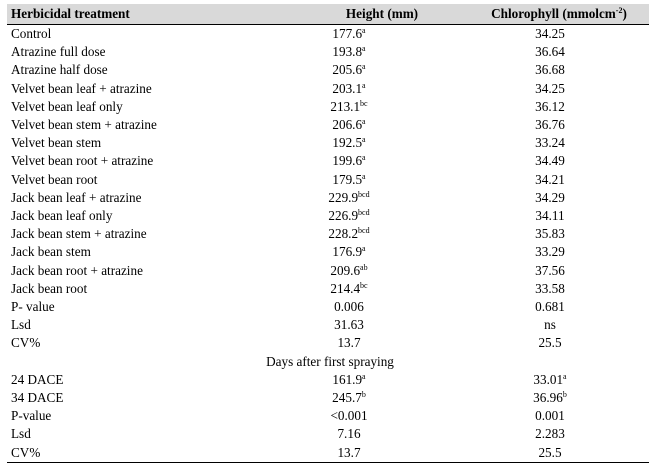 This screenshot has width=653, height=471. I want to click on table-row: Velvet bean leaf only 213.1bc 36.12, so click(328, 107).